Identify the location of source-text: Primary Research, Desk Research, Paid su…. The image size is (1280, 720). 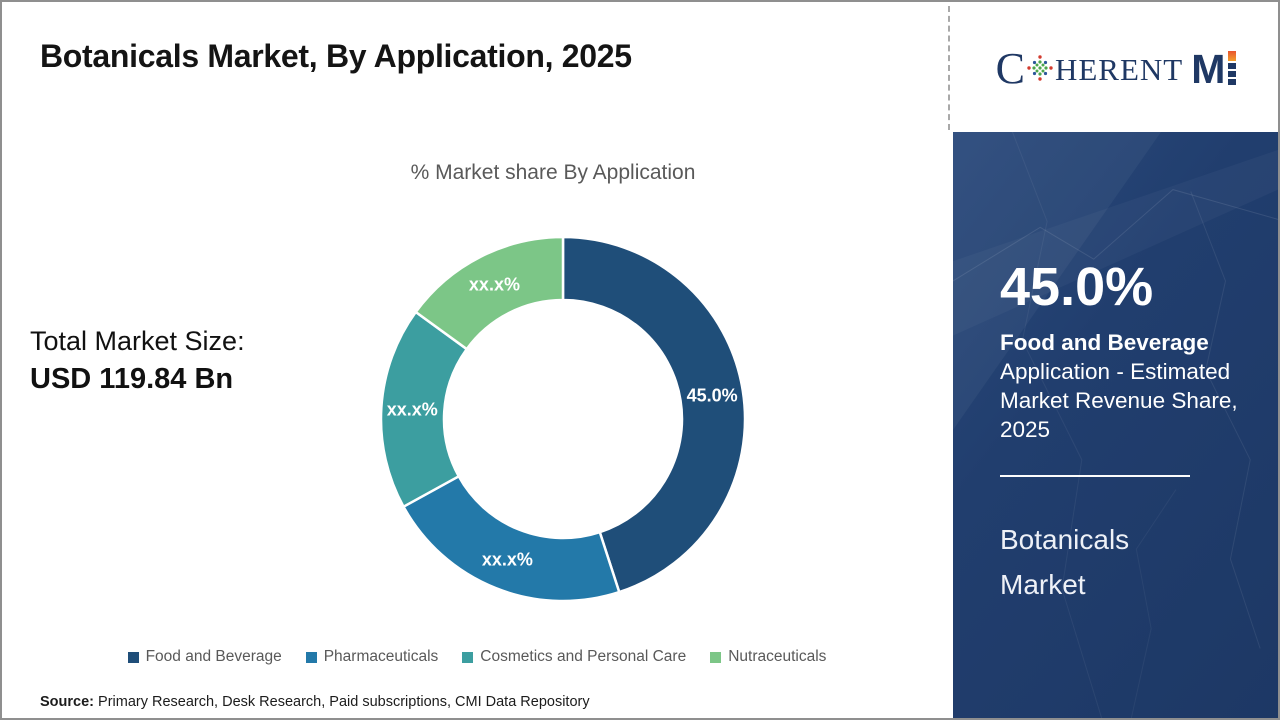
(342, 702).